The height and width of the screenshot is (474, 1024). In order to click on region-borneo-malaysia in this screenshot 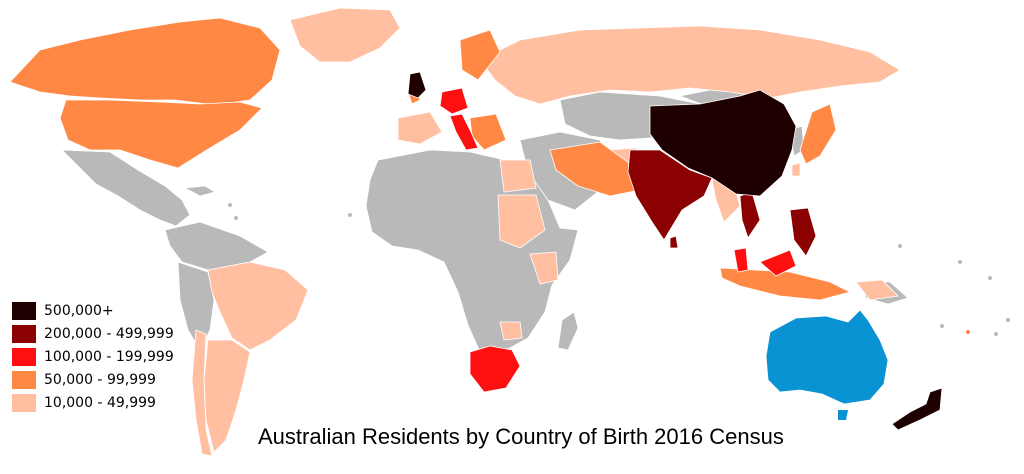, I will do `click(778, 263)`.